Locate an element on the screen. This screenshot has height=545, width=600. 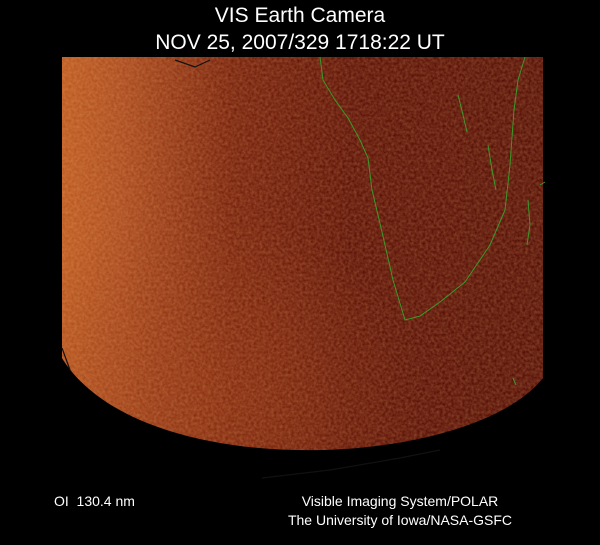
credit-line: Visible Imaging System/POLAR is located at coordinates (400, 501).